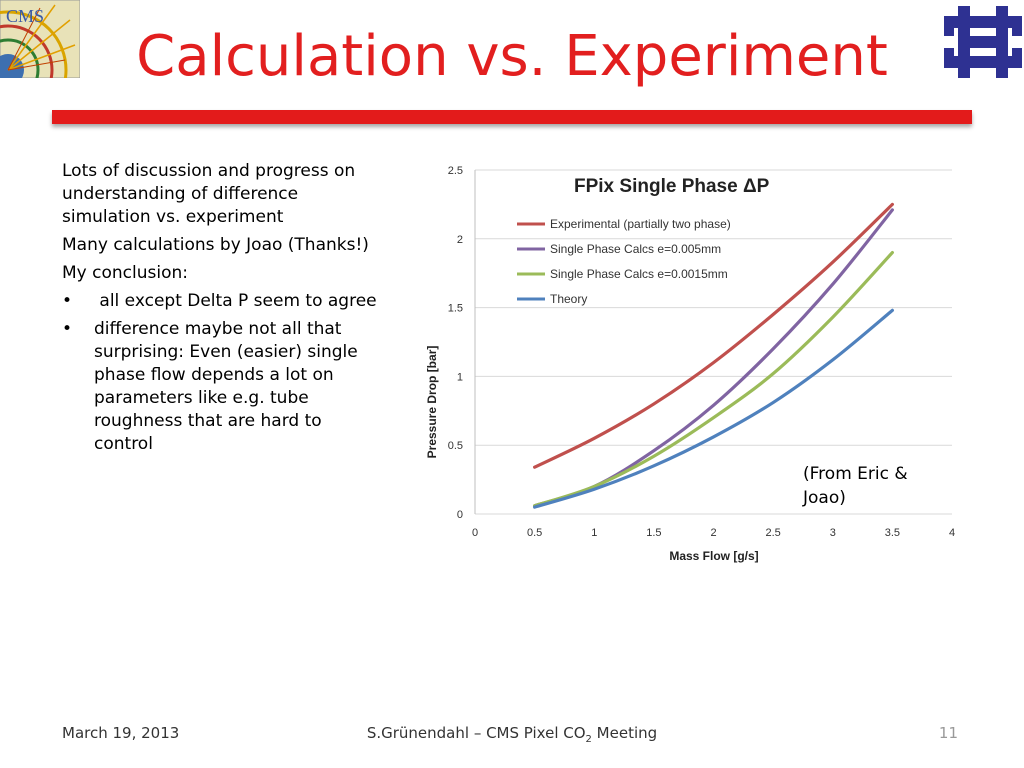 The height and width of the screenshot is (768, 1024). What do you see at coordinates (512, 117) in the screenshot?
I see `title-divider` at bounding box center [512, 117].